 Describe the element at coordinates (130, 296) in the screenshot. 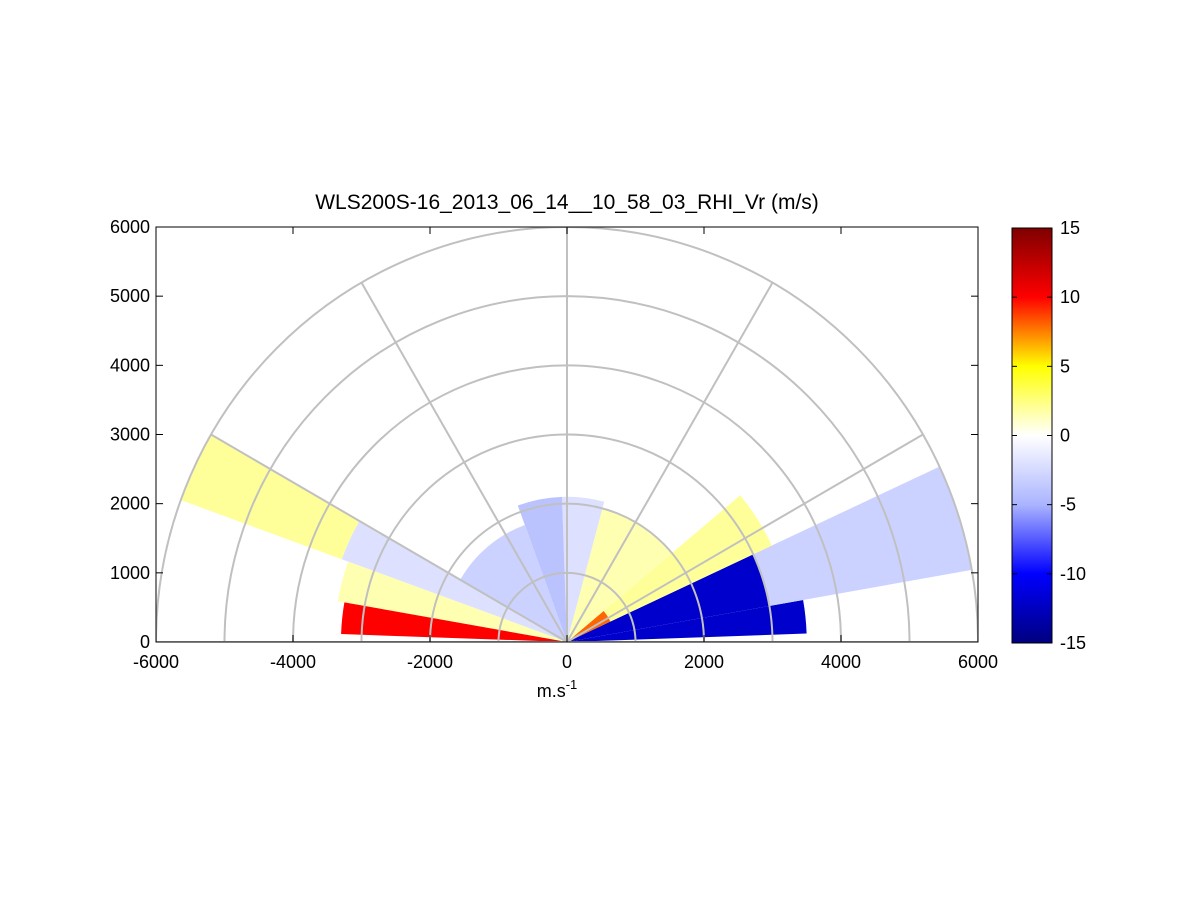

I see `y-tick-label: 5000` at that location.